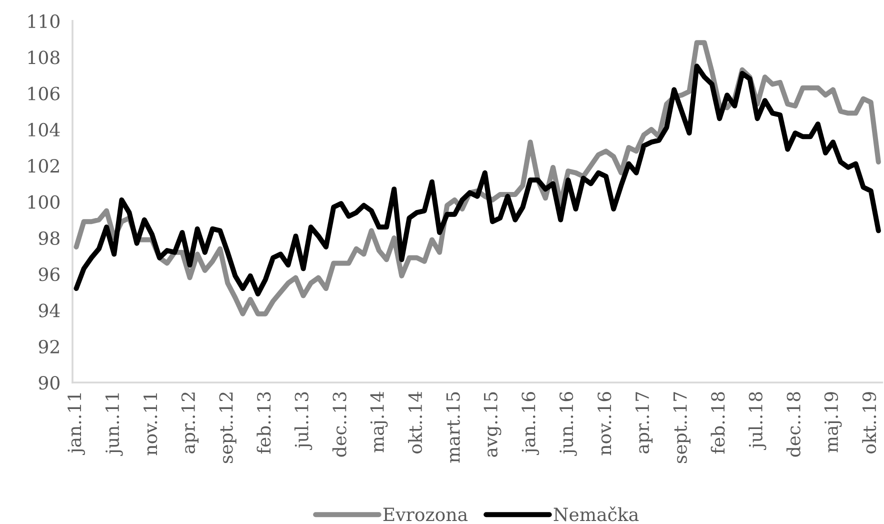 The width and height of the screenshot is (884, 524). I want to click on x-tick-label: jul..13, so click(303, 421).